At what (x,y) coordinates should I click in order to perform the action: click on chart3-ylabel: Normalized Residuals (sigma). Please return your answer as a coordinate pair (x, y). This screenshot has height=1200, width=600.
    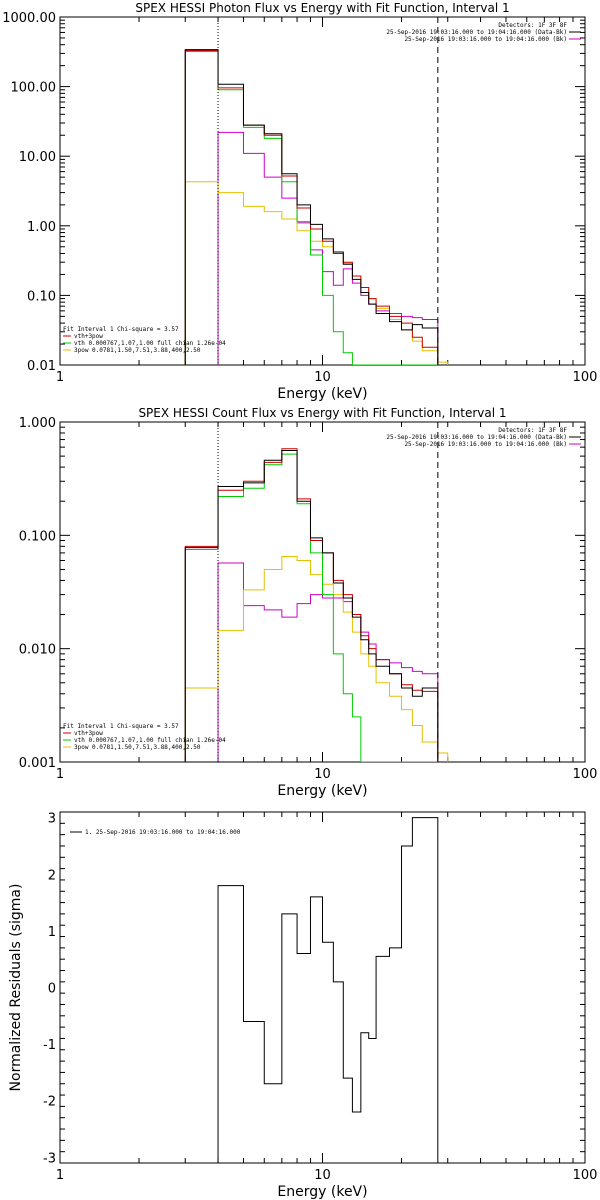
    Looking at the image, I should click on (16, 988).